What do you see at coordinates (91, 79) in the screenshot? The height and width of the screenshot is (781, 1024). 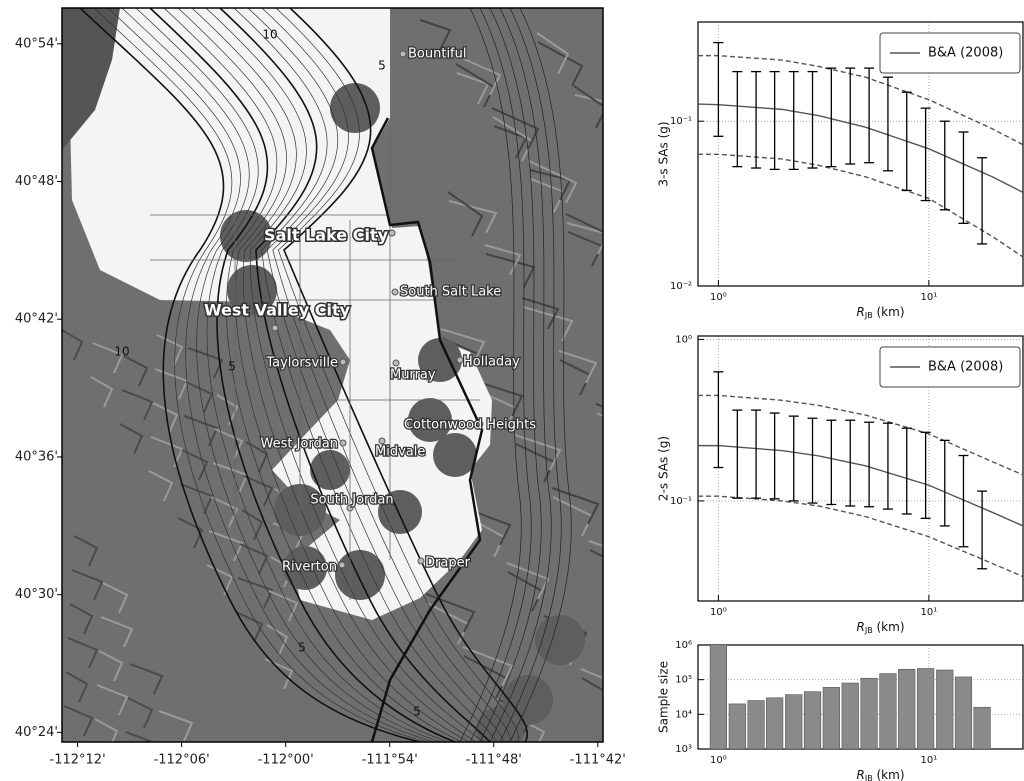 I see `mountain-blob` at bounding box center [91, 79].